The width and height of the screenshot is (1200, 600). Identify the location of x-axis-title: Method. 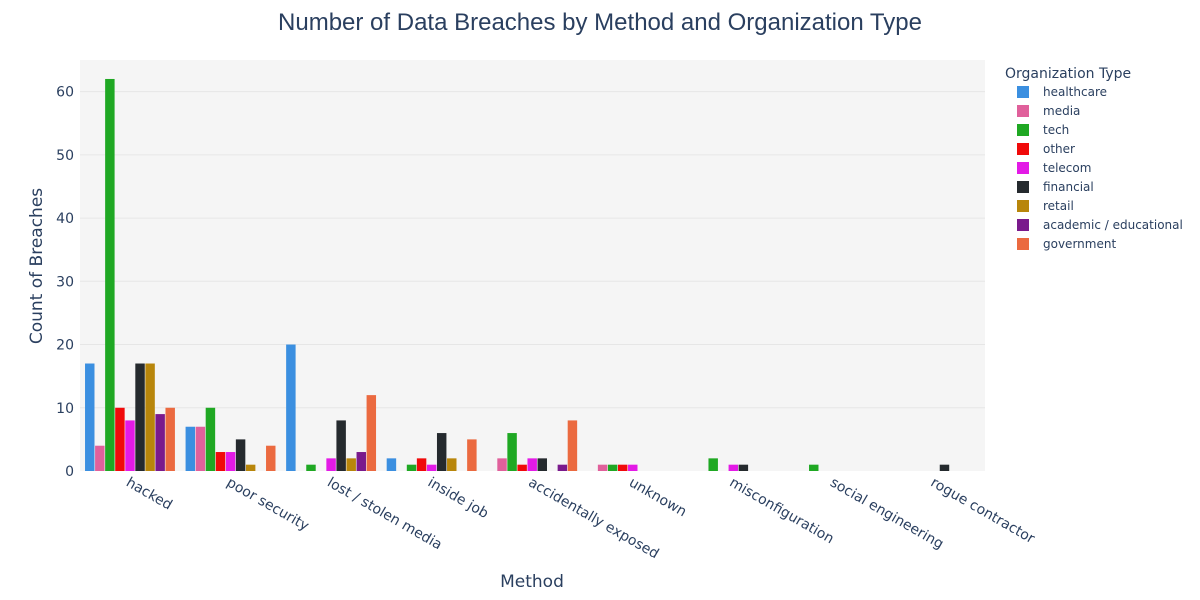
(532, 582).